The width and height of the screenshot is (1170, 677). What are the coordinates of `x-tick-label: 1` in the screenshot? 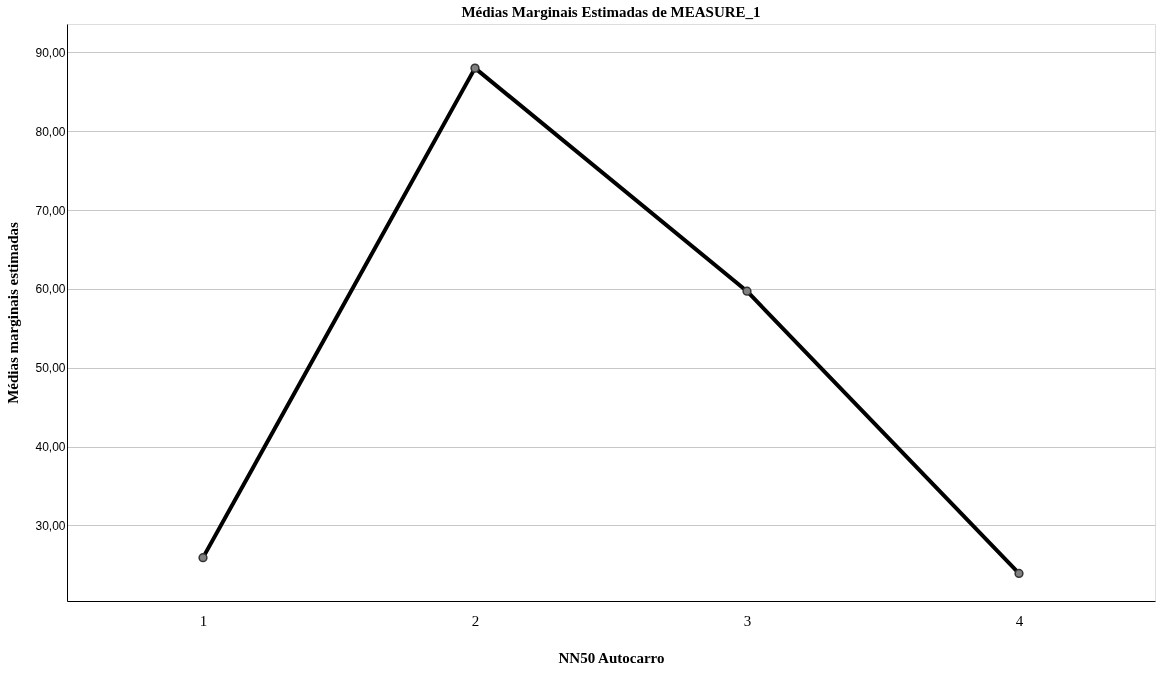 It's located at (203, 620).